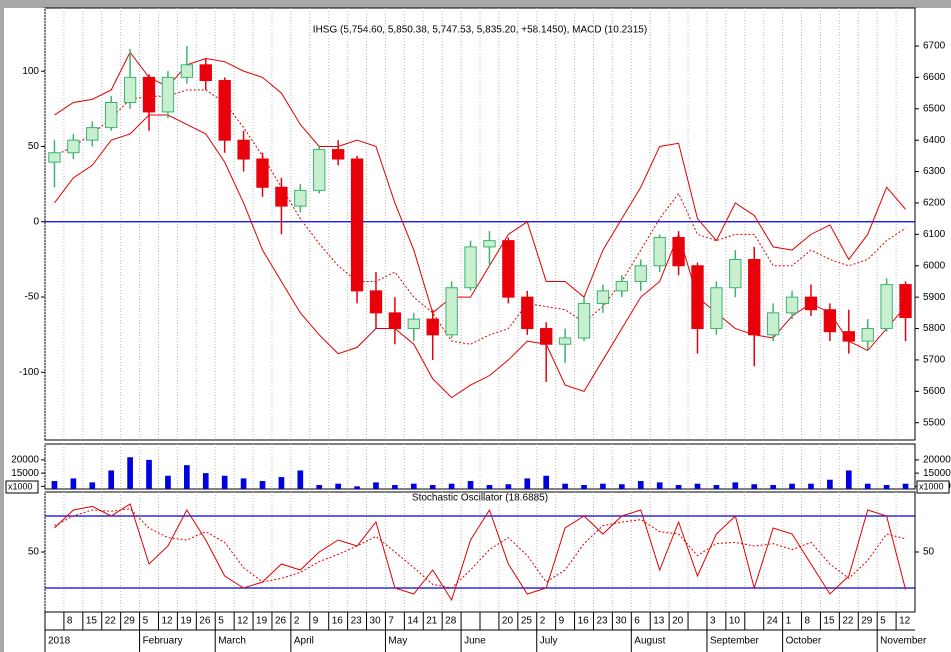  Describe the element at coordinates (304, 641) in the screenshot. I see `x-month-label: April` at that location.